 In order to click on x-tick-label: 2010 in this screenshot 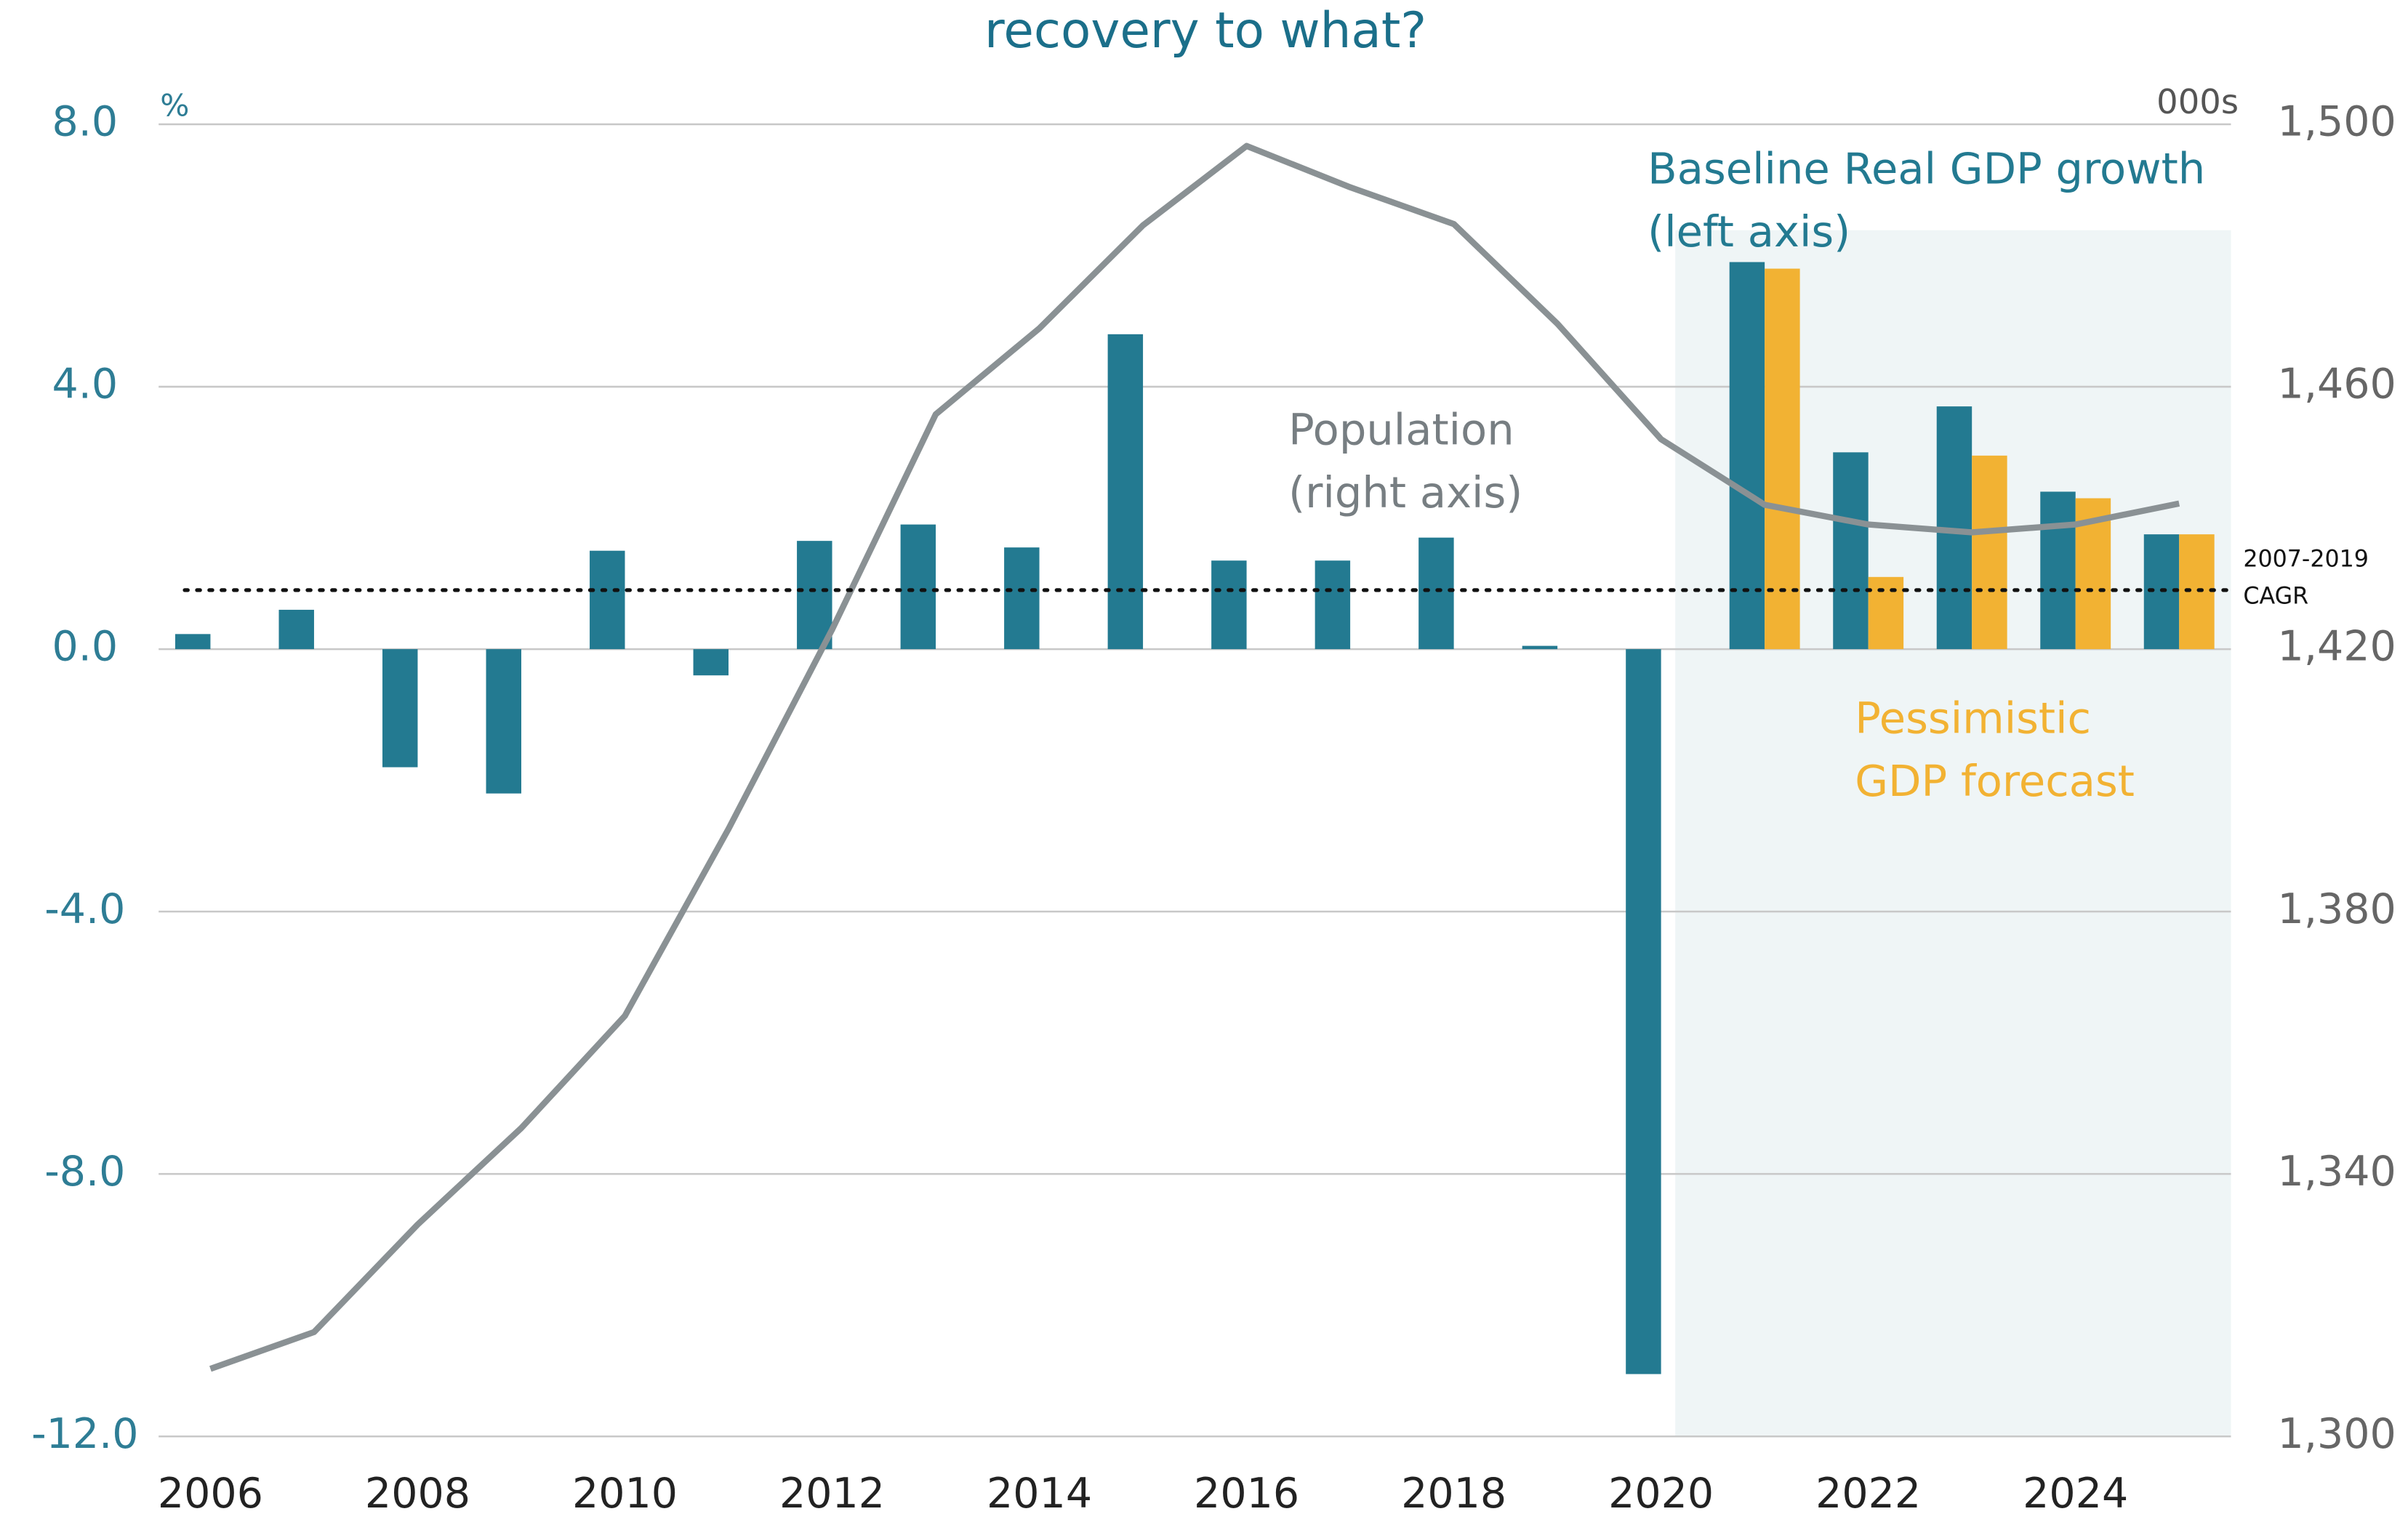, I will do `click(625, 1494)`.